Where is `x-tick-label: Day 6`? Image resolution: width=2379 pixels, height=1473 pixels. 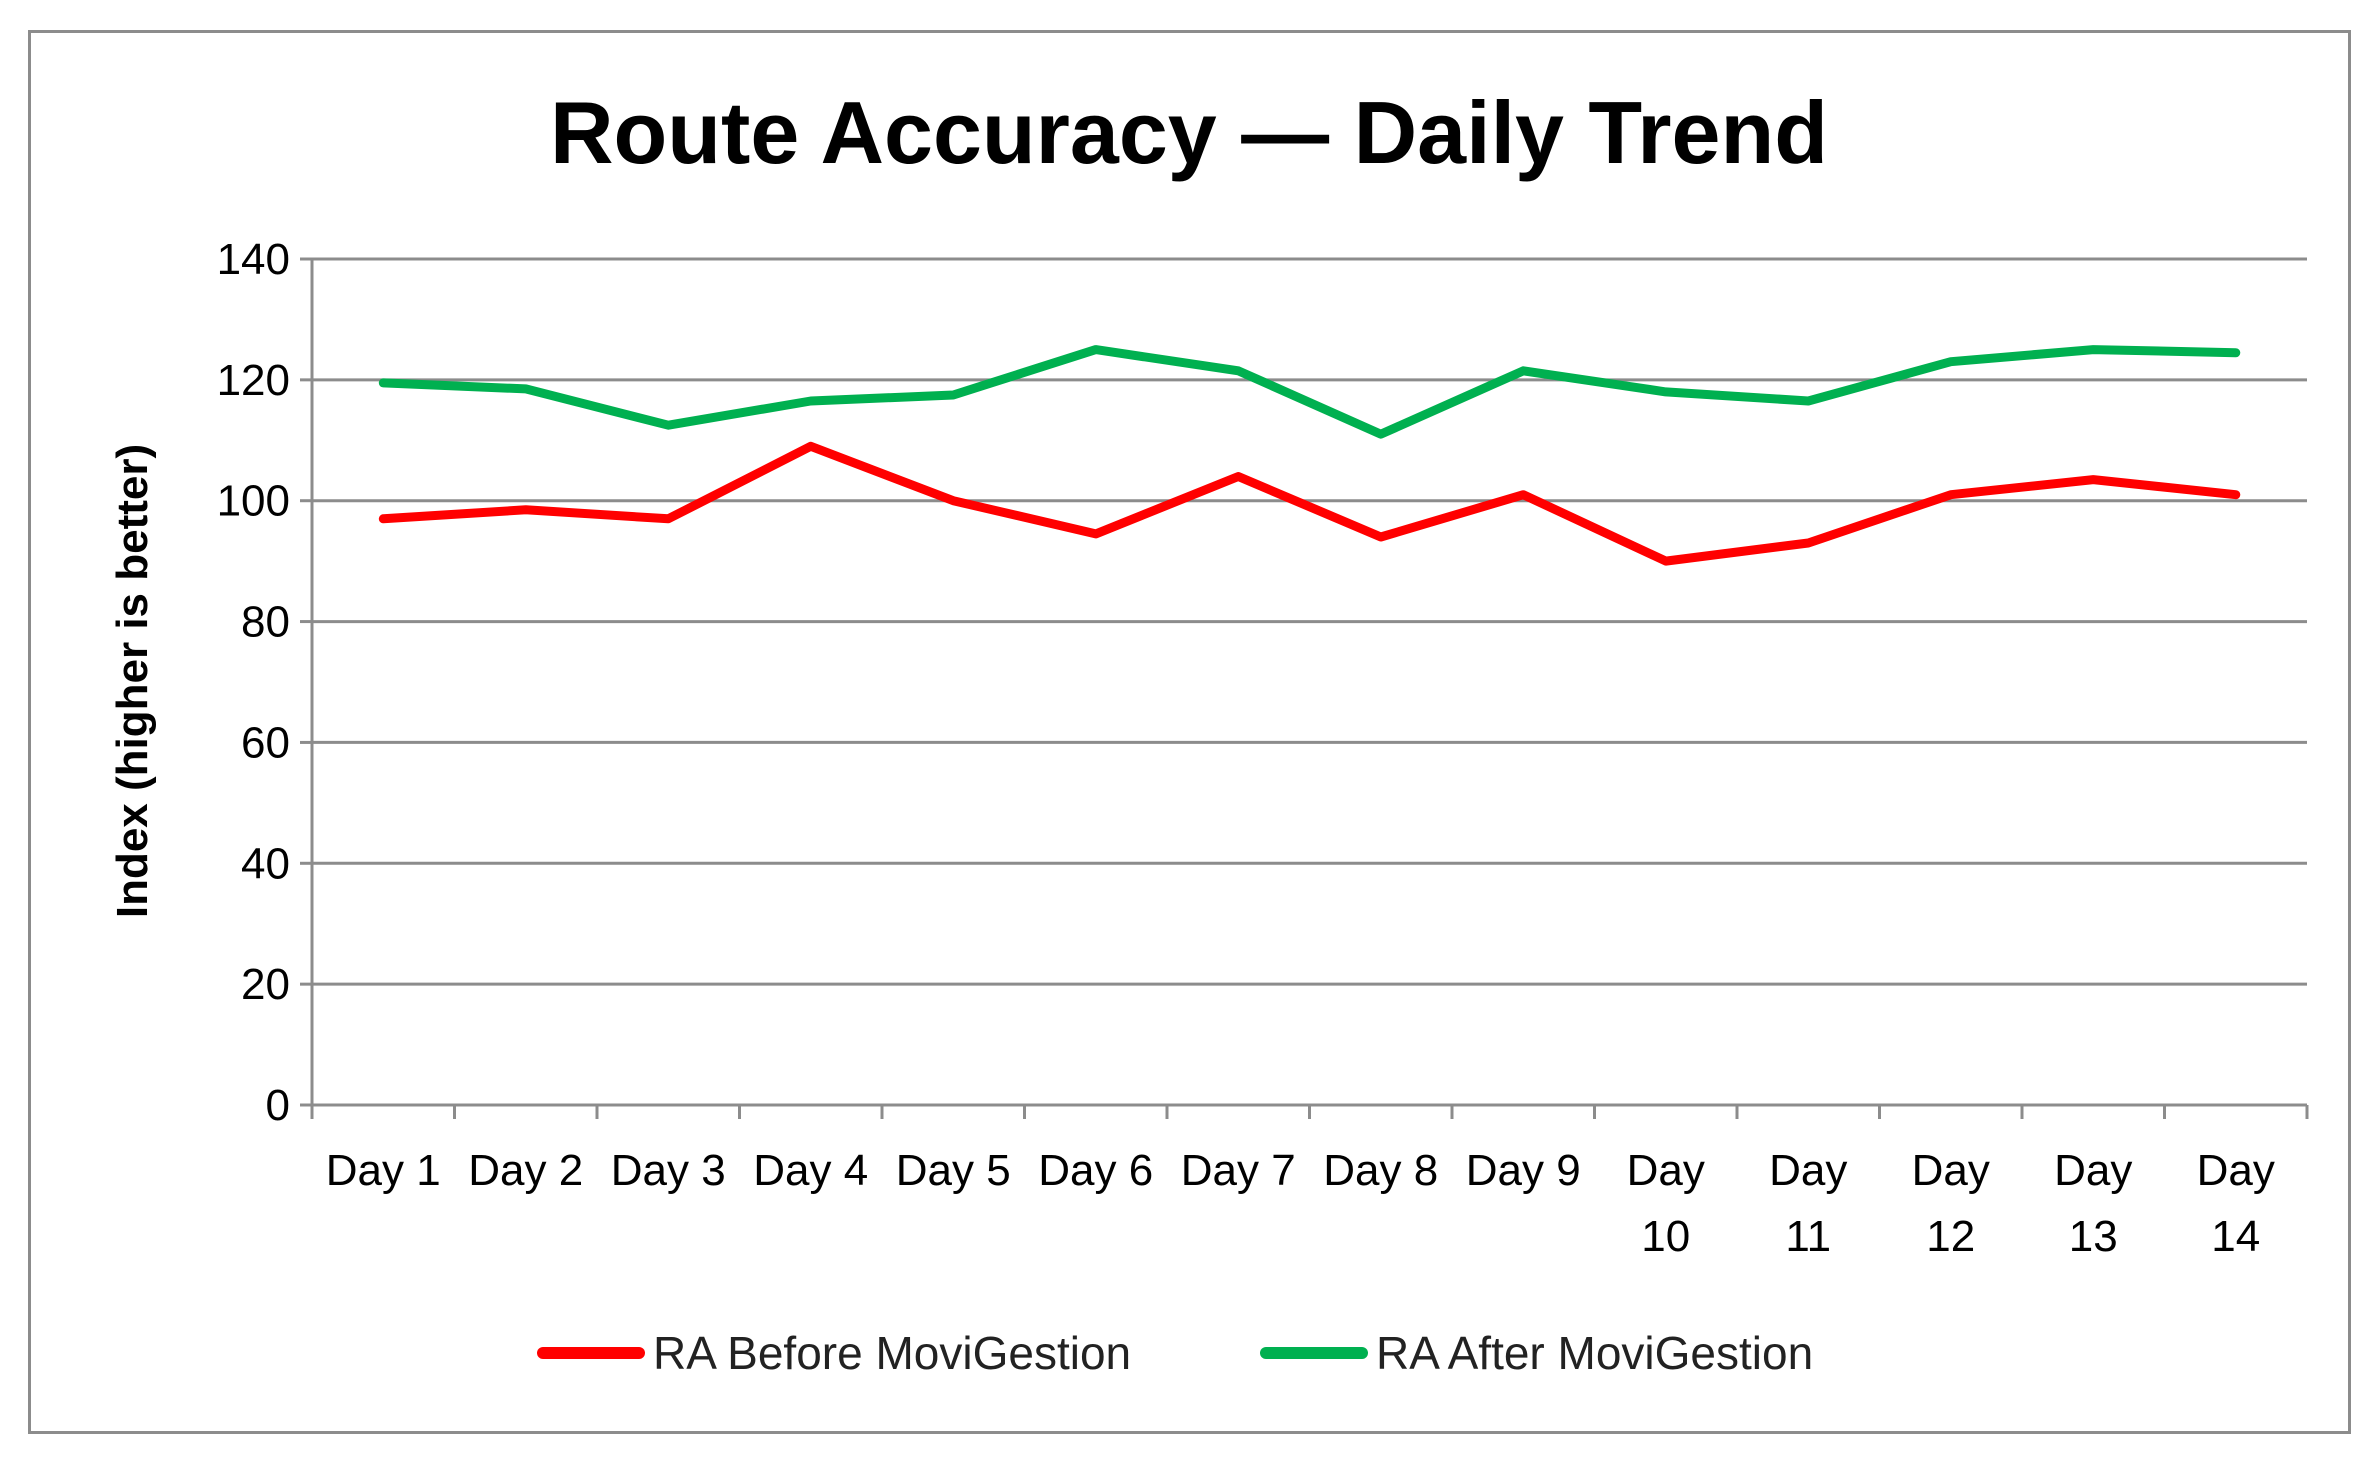 x-tick-label: Day 6 is located at coordinates (1095, 1170).